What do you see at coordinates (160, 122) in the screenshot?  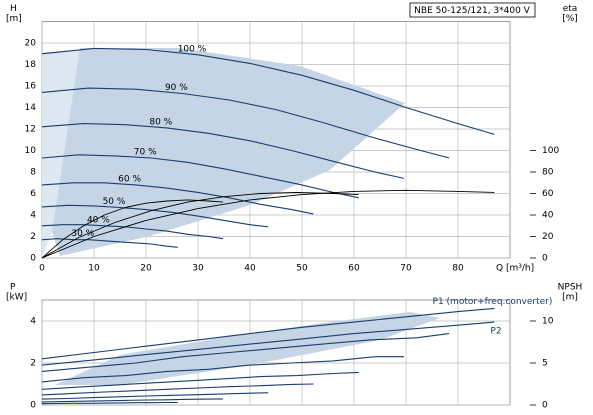 I see `curve-label: 80 %` at bounding box center [160, 122].